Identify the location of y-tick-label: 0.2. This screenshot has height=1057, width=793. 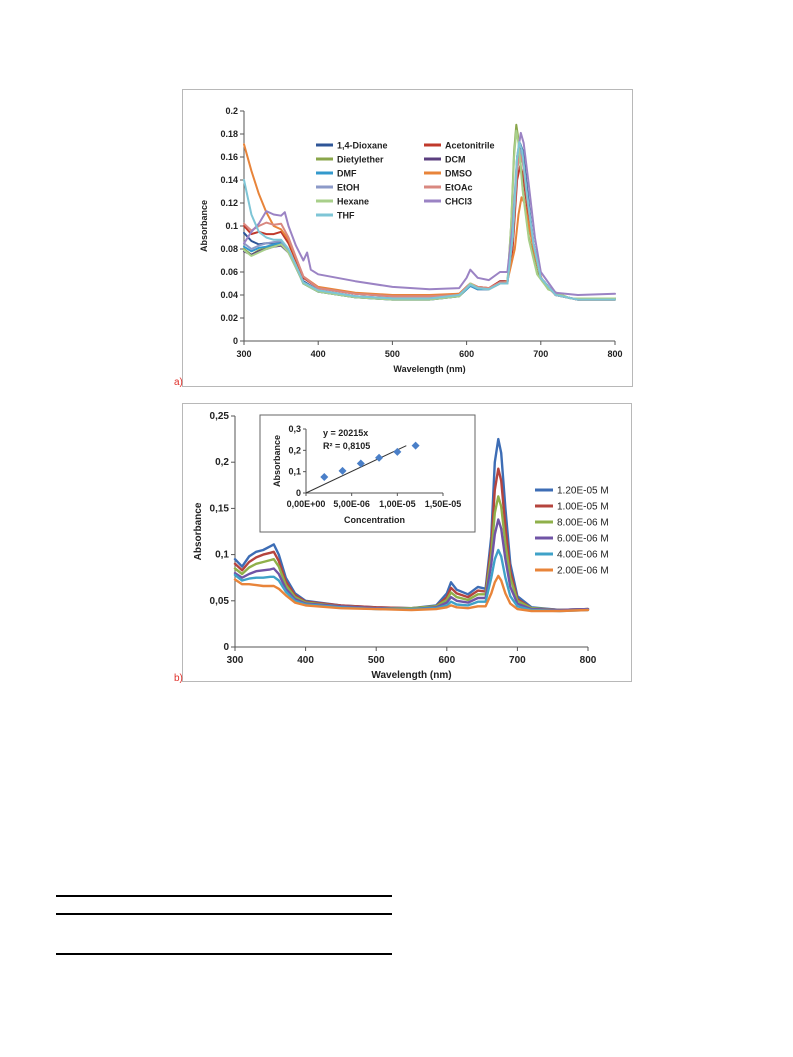
(231, 111).